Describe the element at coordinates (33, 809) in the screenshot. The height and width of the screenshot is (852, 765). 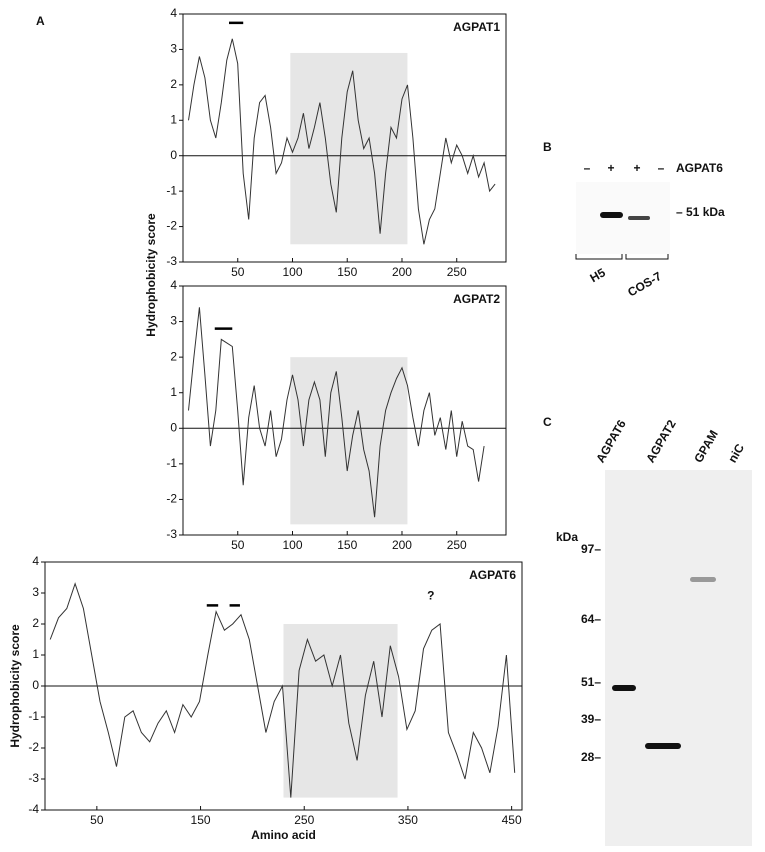
I see `y-tick-label: -4` at that location.